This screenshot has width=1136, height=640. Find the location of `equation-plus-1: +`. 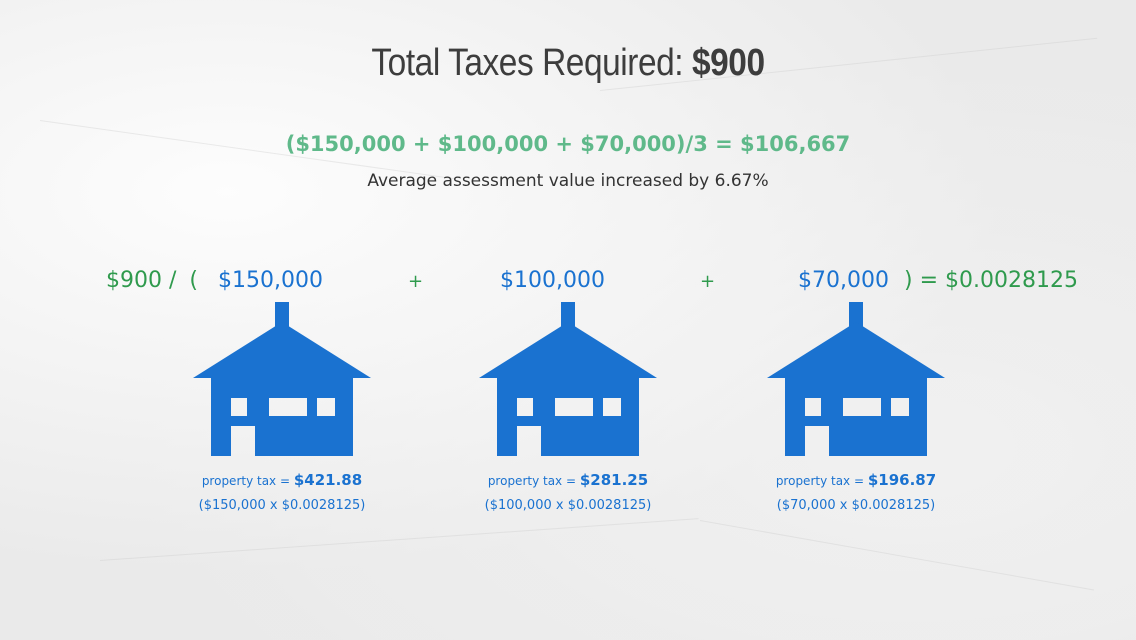

equation-plus-1: + is located at coordinates (416, 281).